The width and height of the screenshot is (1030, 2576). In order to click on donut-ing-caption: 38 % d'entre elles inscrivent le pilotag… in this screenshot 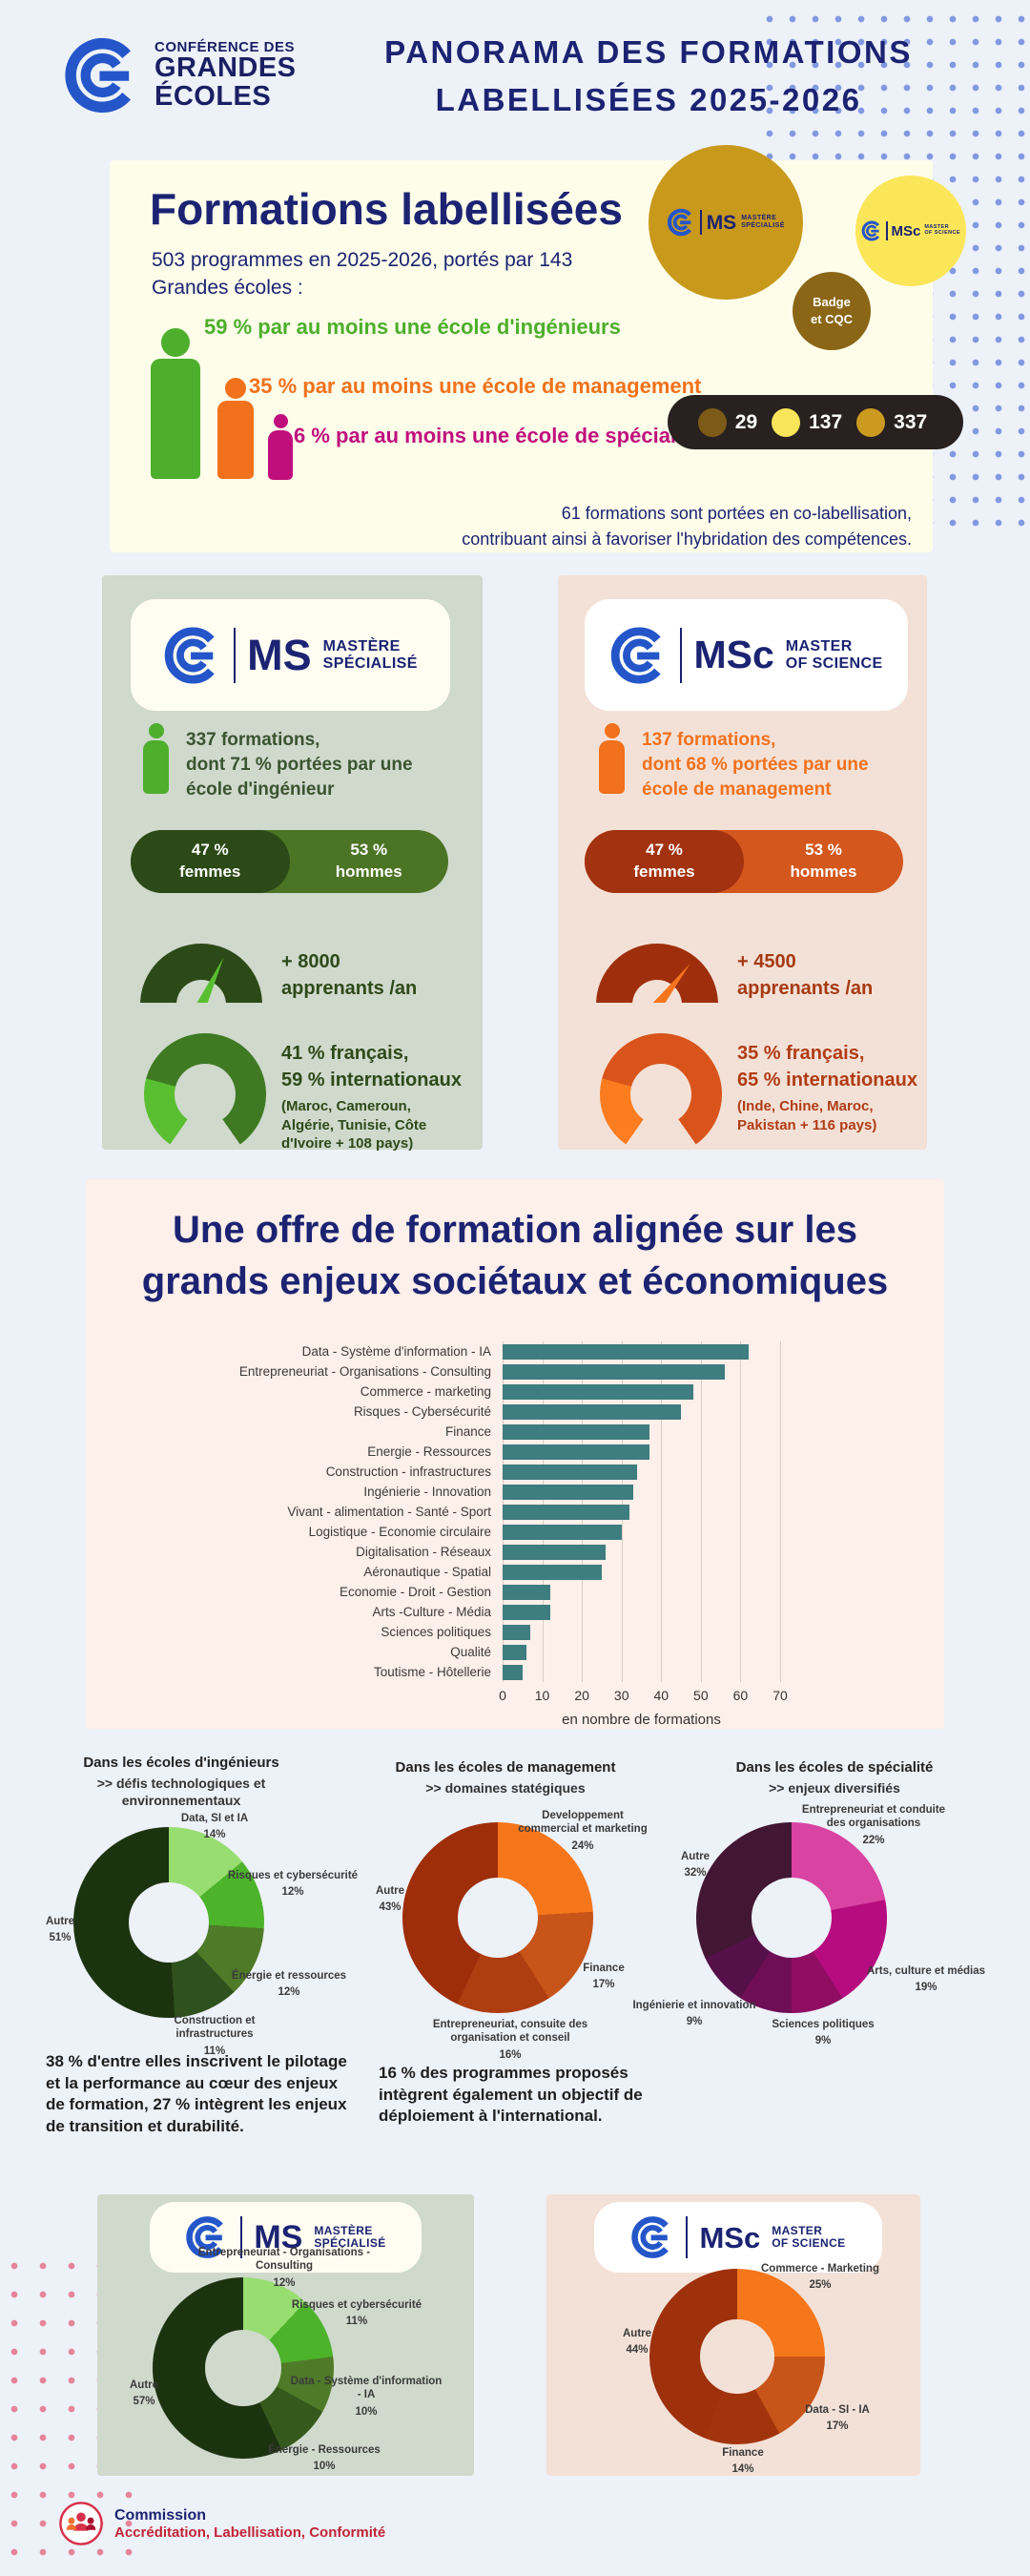, I will do `click(196, 2093)`.